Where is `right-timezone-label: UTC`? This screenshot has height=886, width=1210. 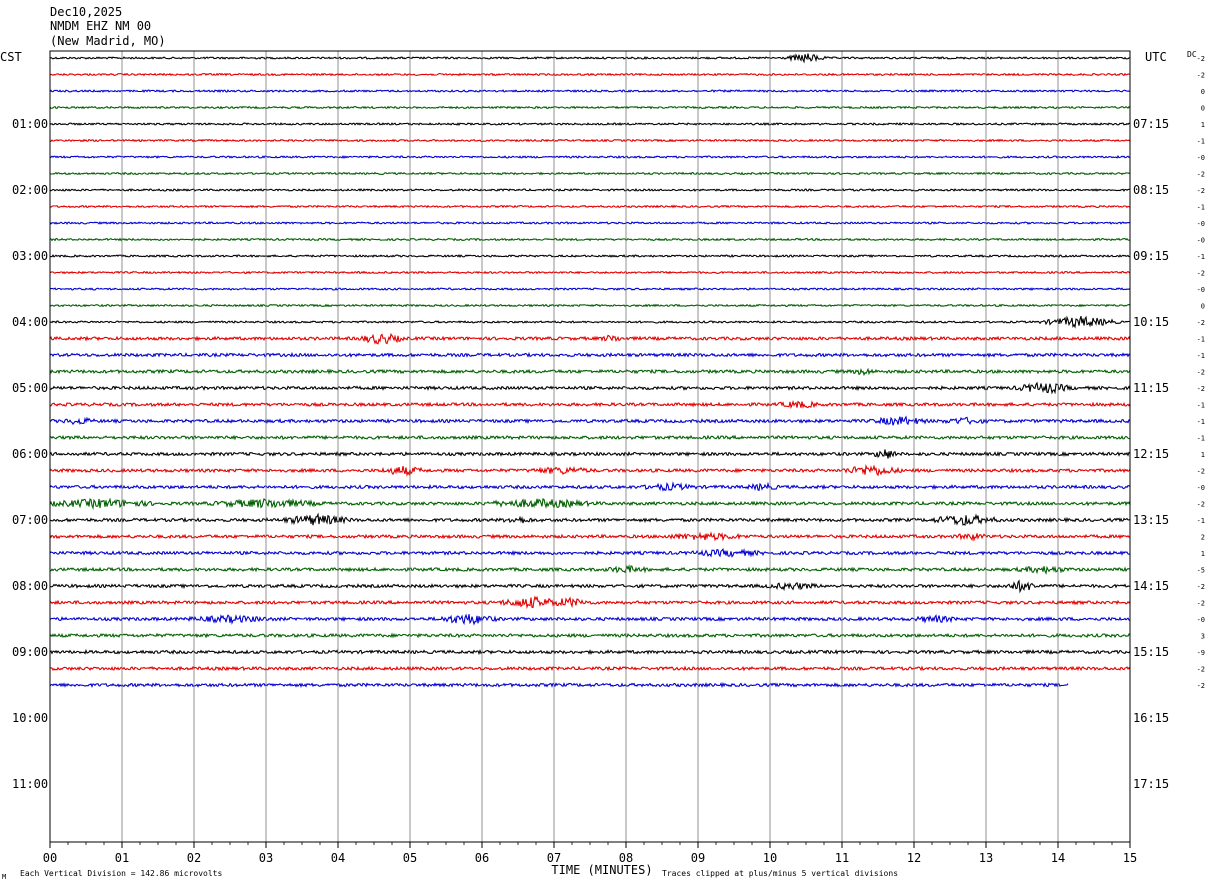
right-timezone-label: UTC is located at coordinates (1156, 57).